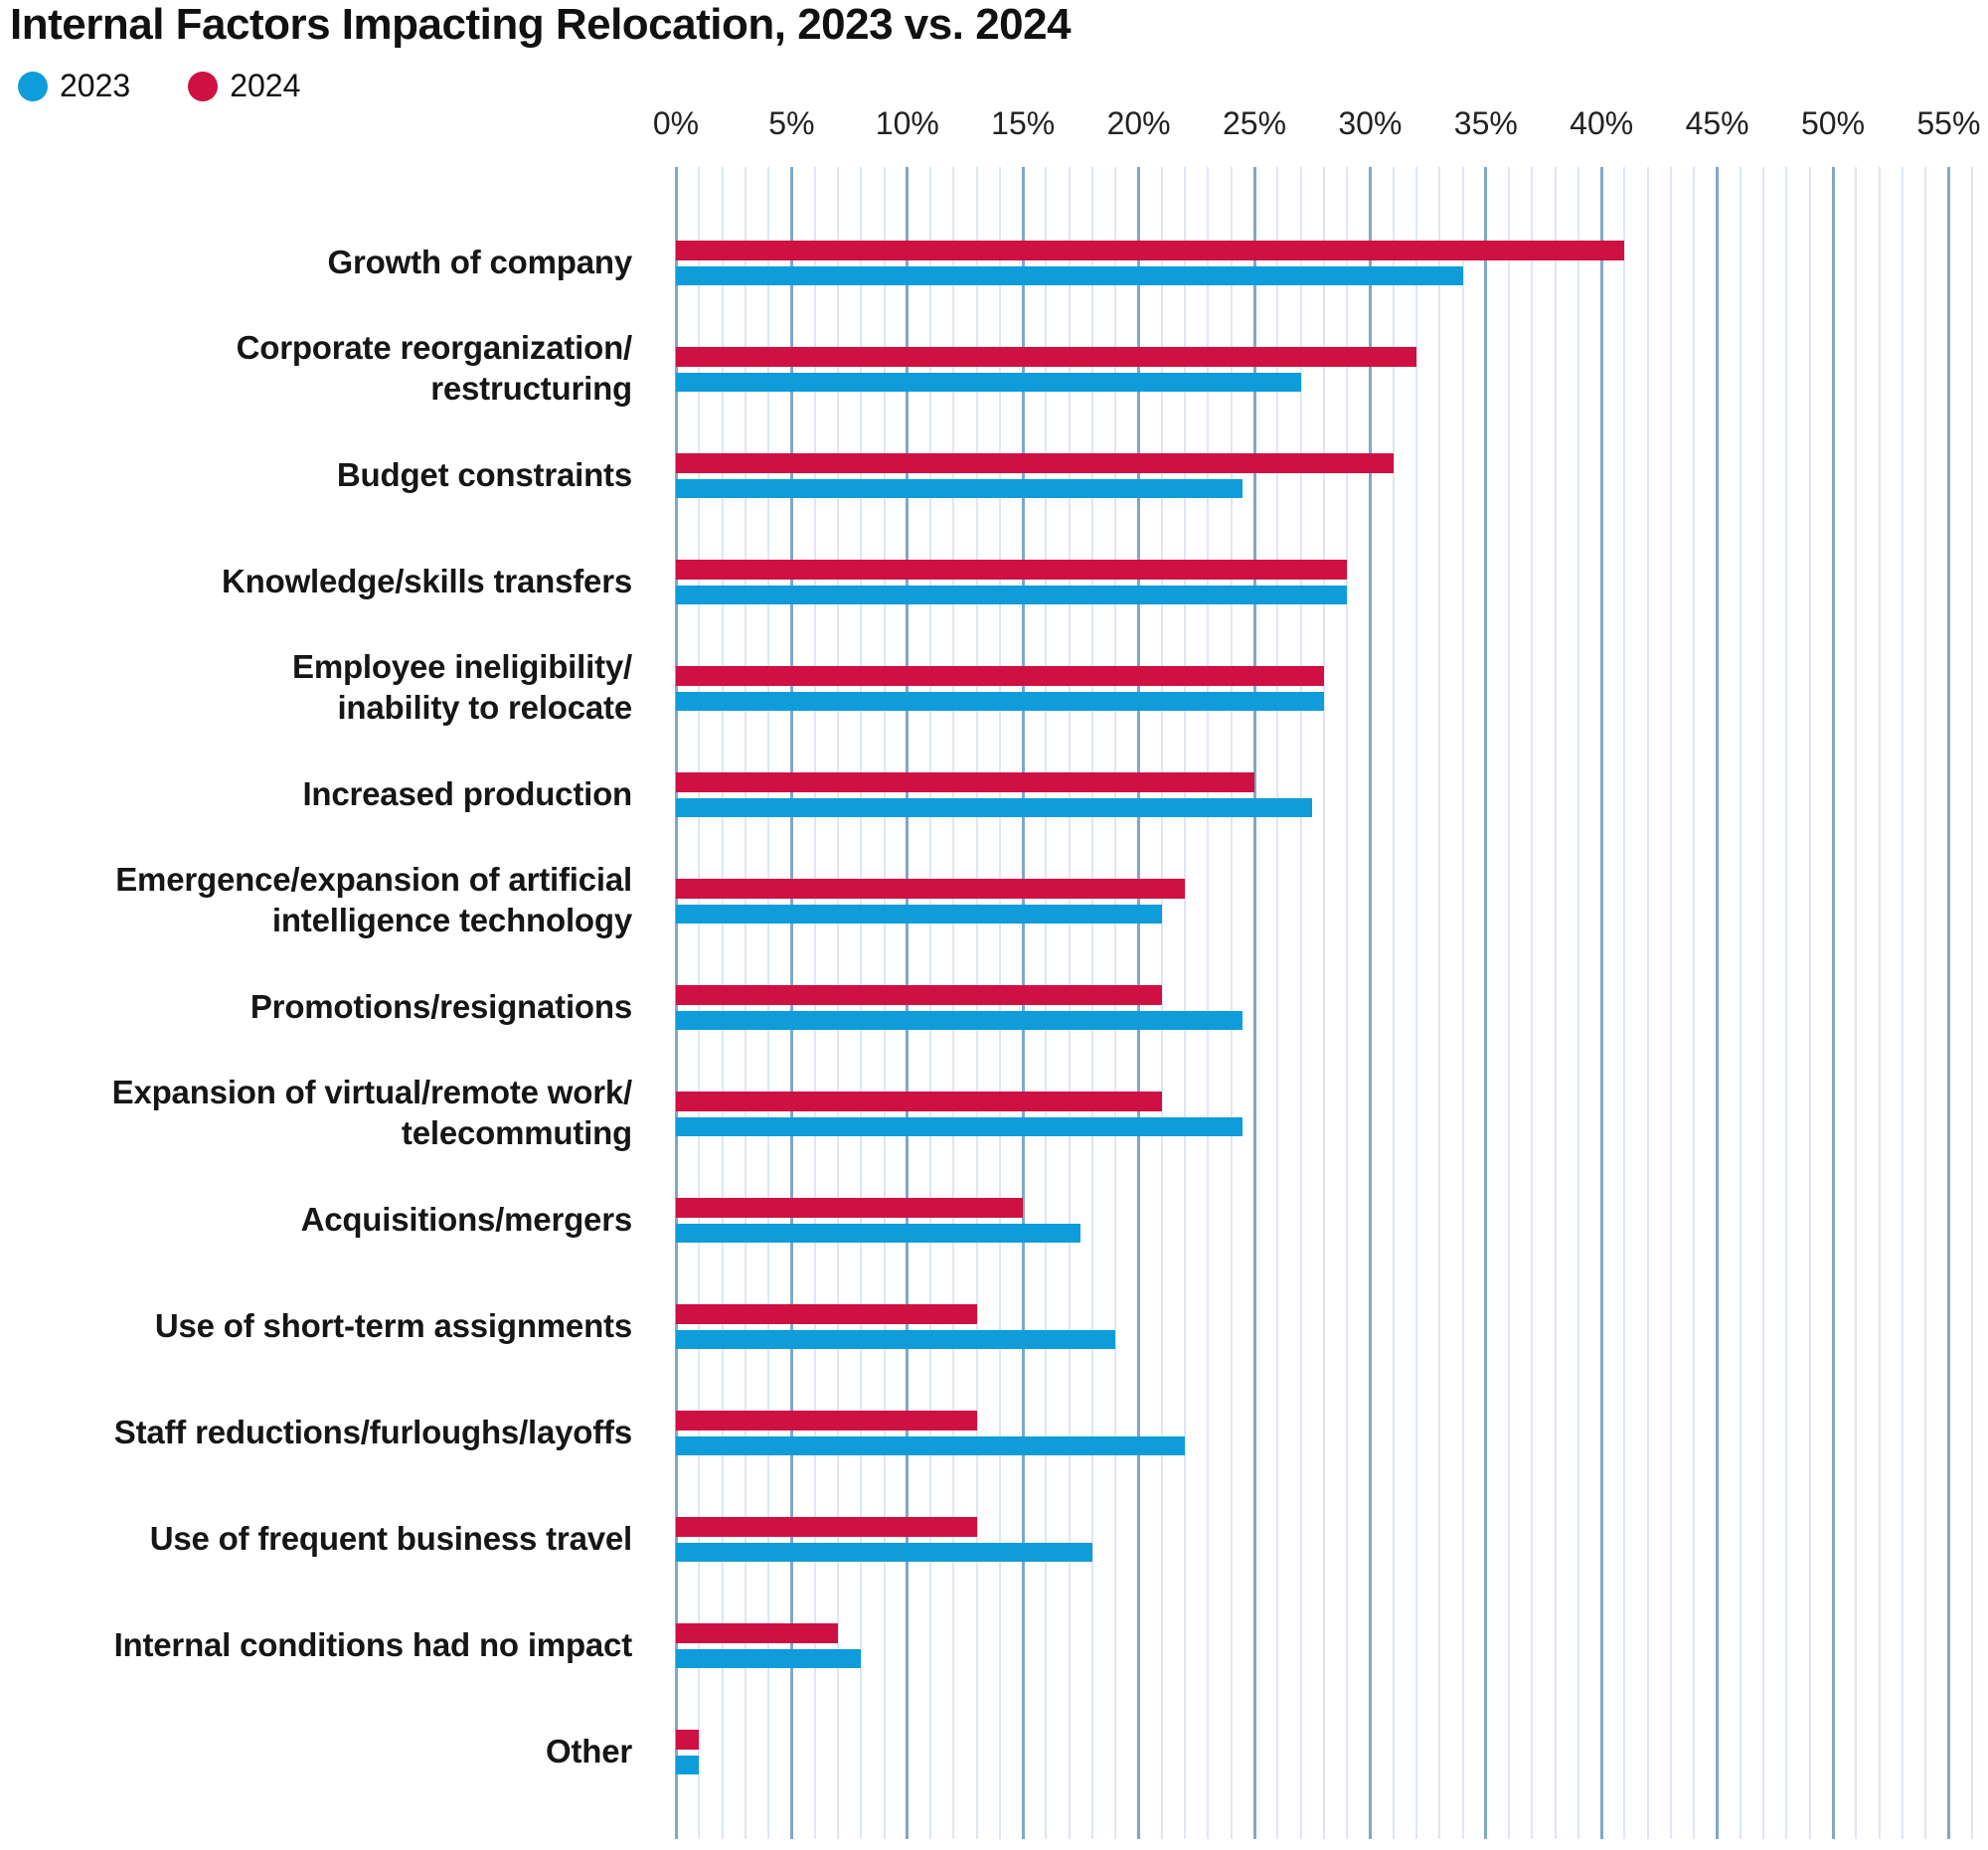 The height and width of the screenshot is (1850, 1988). What do you see at coordinates (316, 475) in the screenshot?
I see `category-label: Budget constraints` at bounding box center [316, 475].